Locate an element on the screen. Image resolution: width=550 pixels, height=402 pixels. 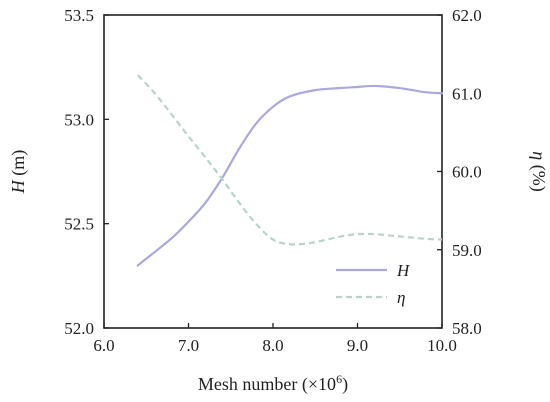
x-axis-title-main: Mesh number (×10 is located at coordinates (267, 384).